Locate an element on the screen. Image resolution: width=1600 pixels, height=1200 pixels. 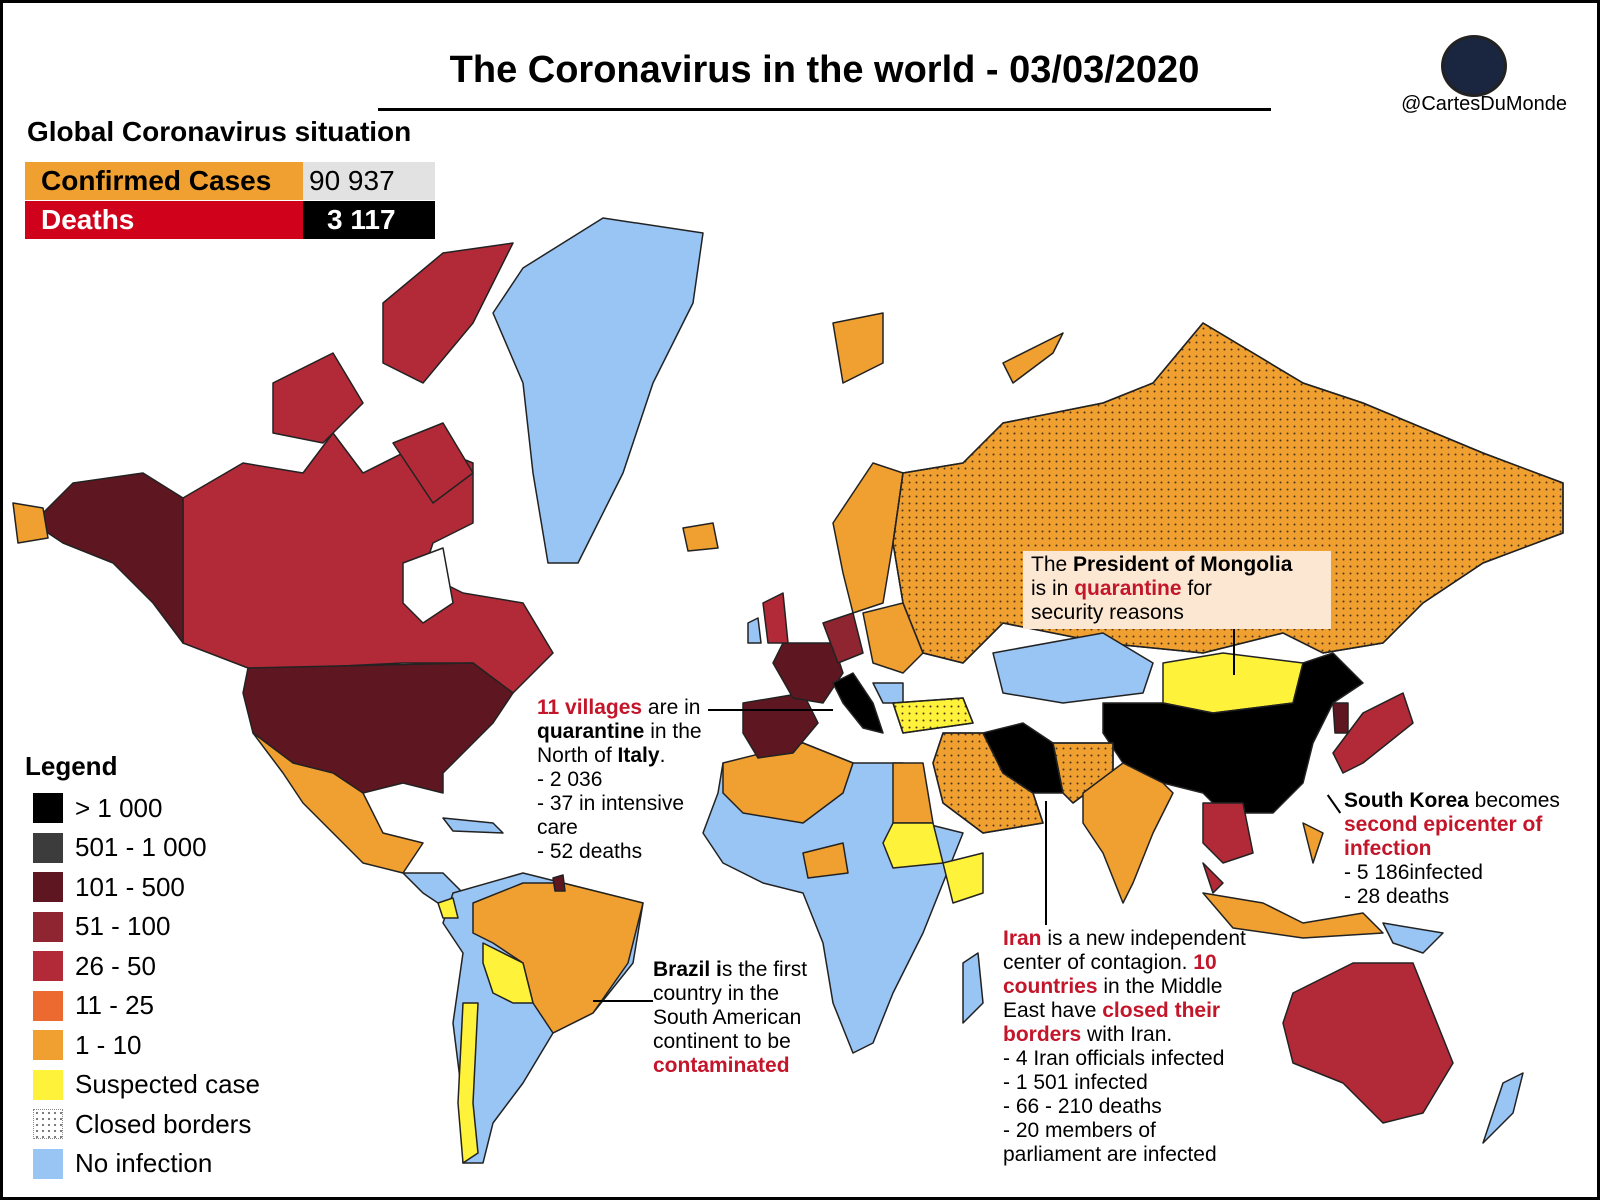
legend-item: > 1 000 is located at coordinates (97, 808).